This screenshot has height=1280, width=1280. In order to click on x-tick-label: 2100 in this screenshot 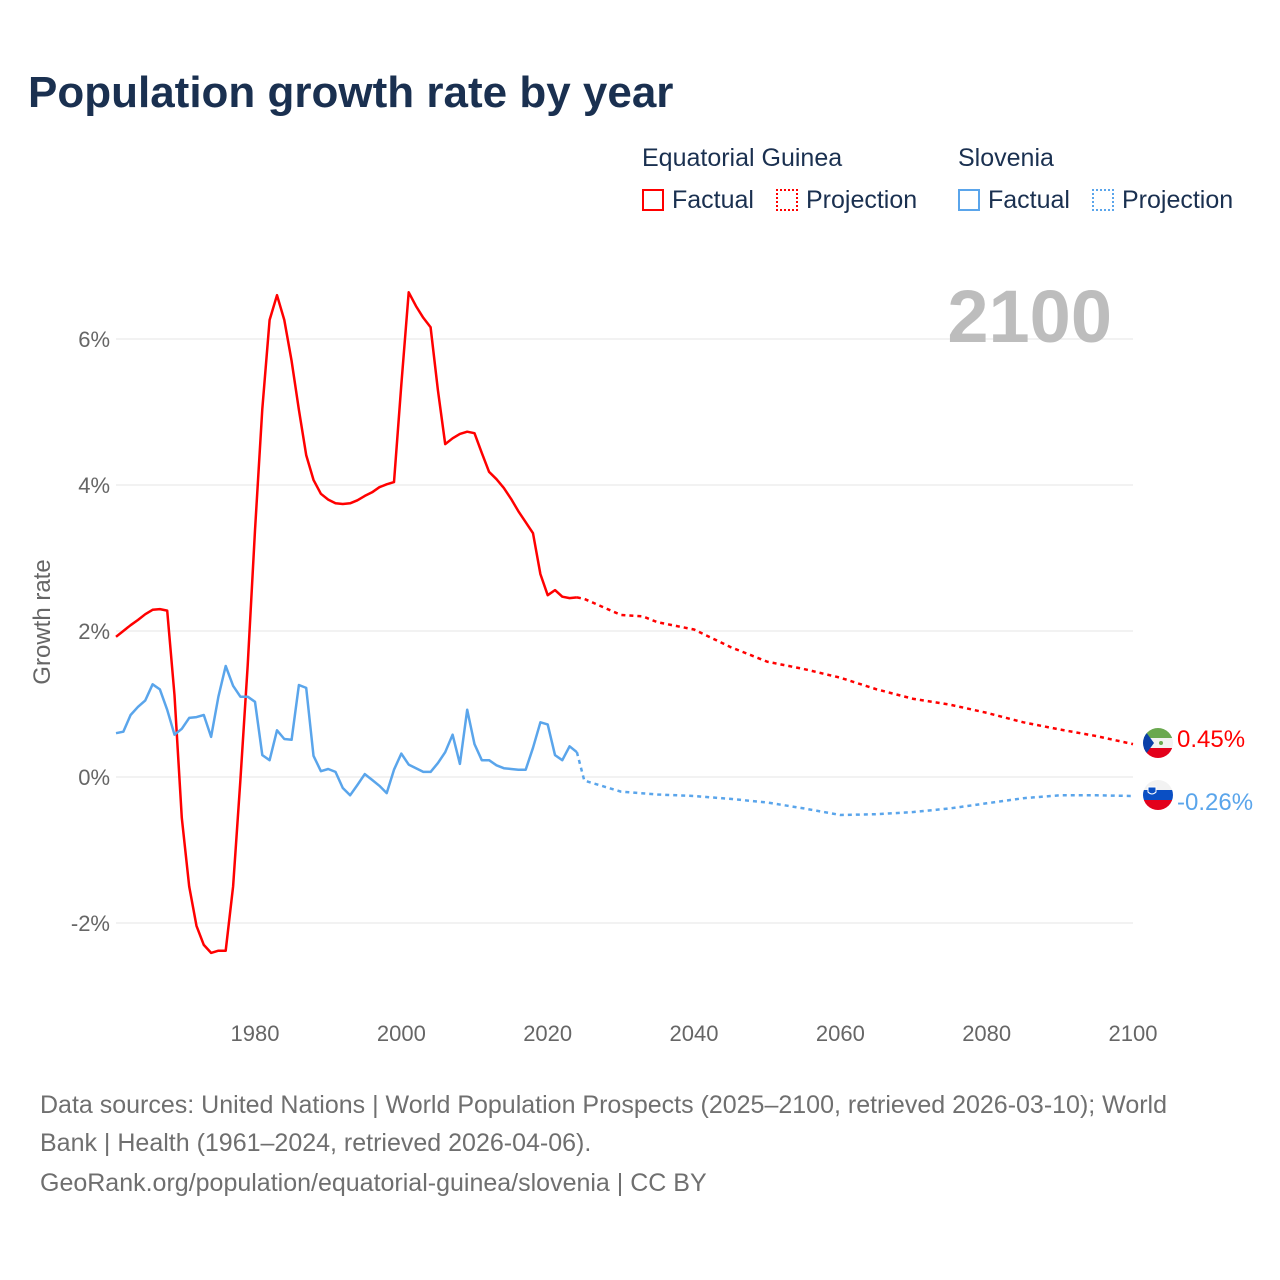, I will do `click(1133, 1033)`.